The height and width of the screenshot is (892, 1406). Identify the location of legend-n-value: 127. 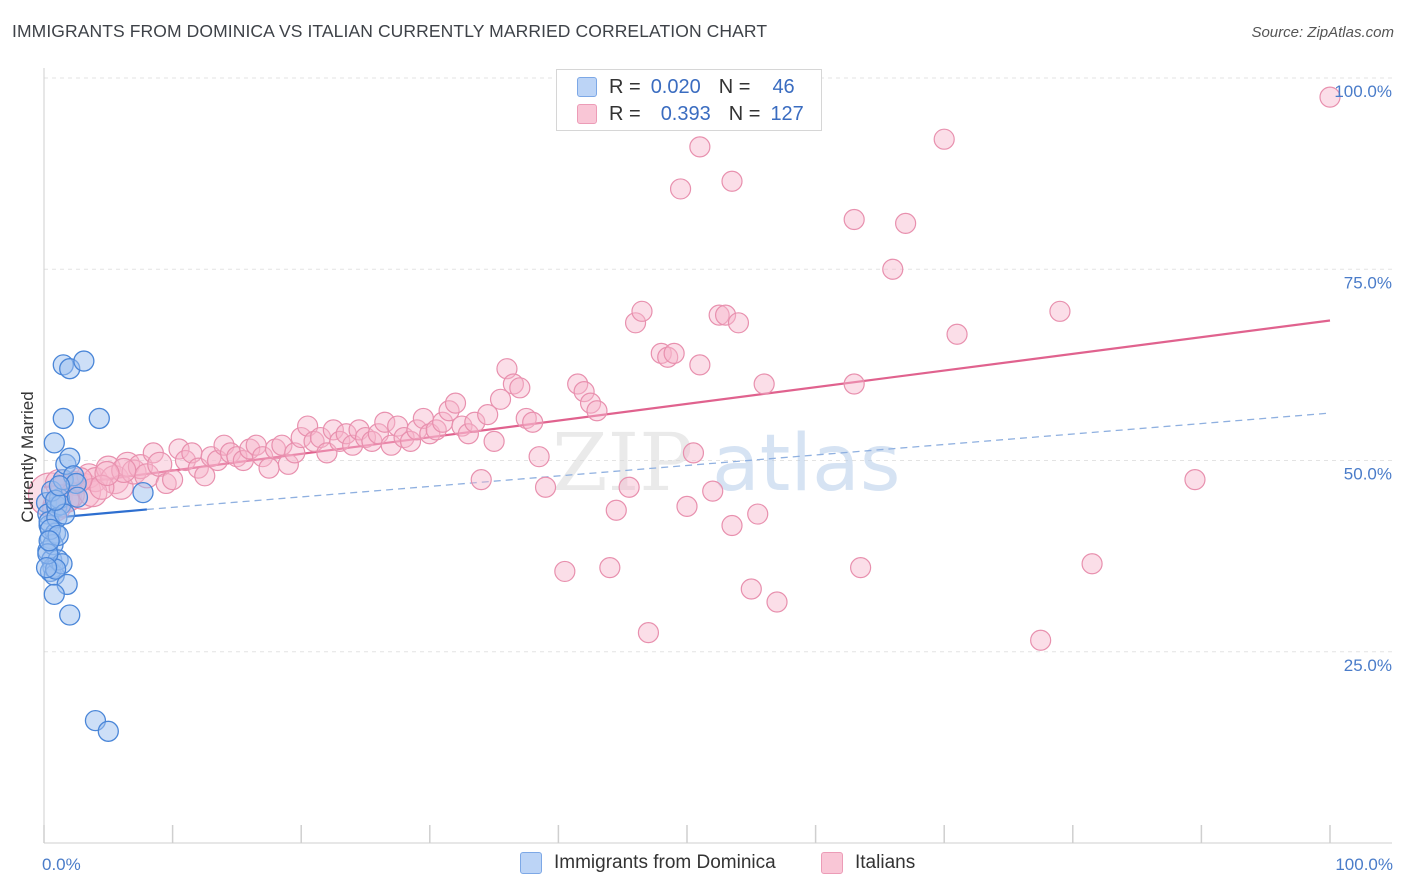
(787, 113).